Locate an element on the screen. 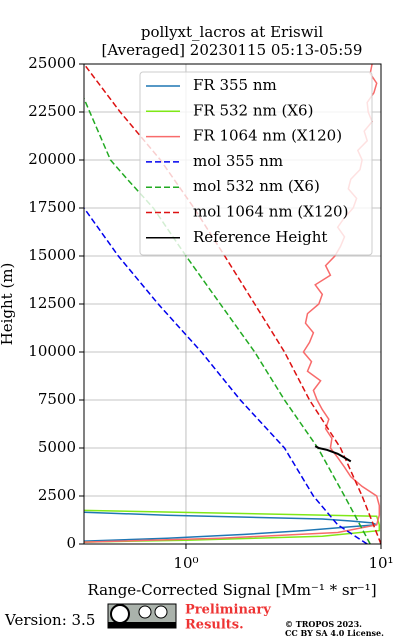 The height and width of the screenshot is (640, 400). chart-title: pollyxt_lacros at Eriswil is located at coordinates (232, 32).